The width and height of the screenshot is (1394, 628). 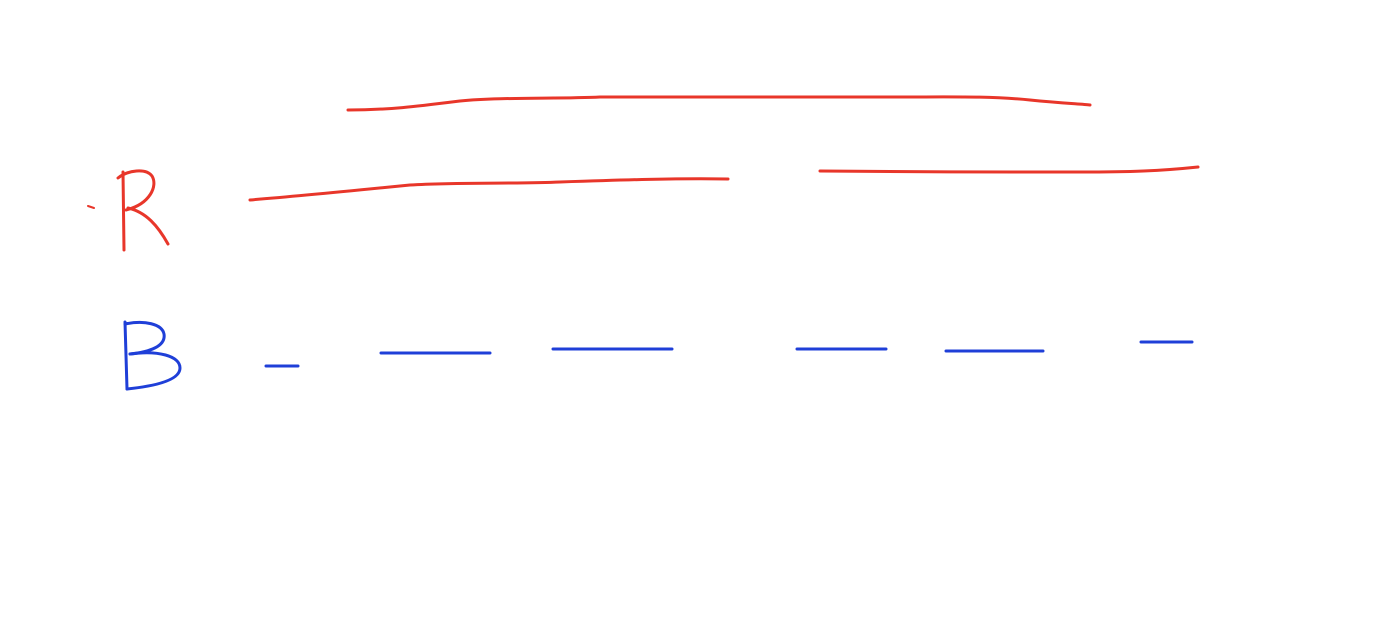 What do you see at coordinates (489, 189) in the screenshot?
I see `red-line-lower-left` at bounding box center [489, 189].